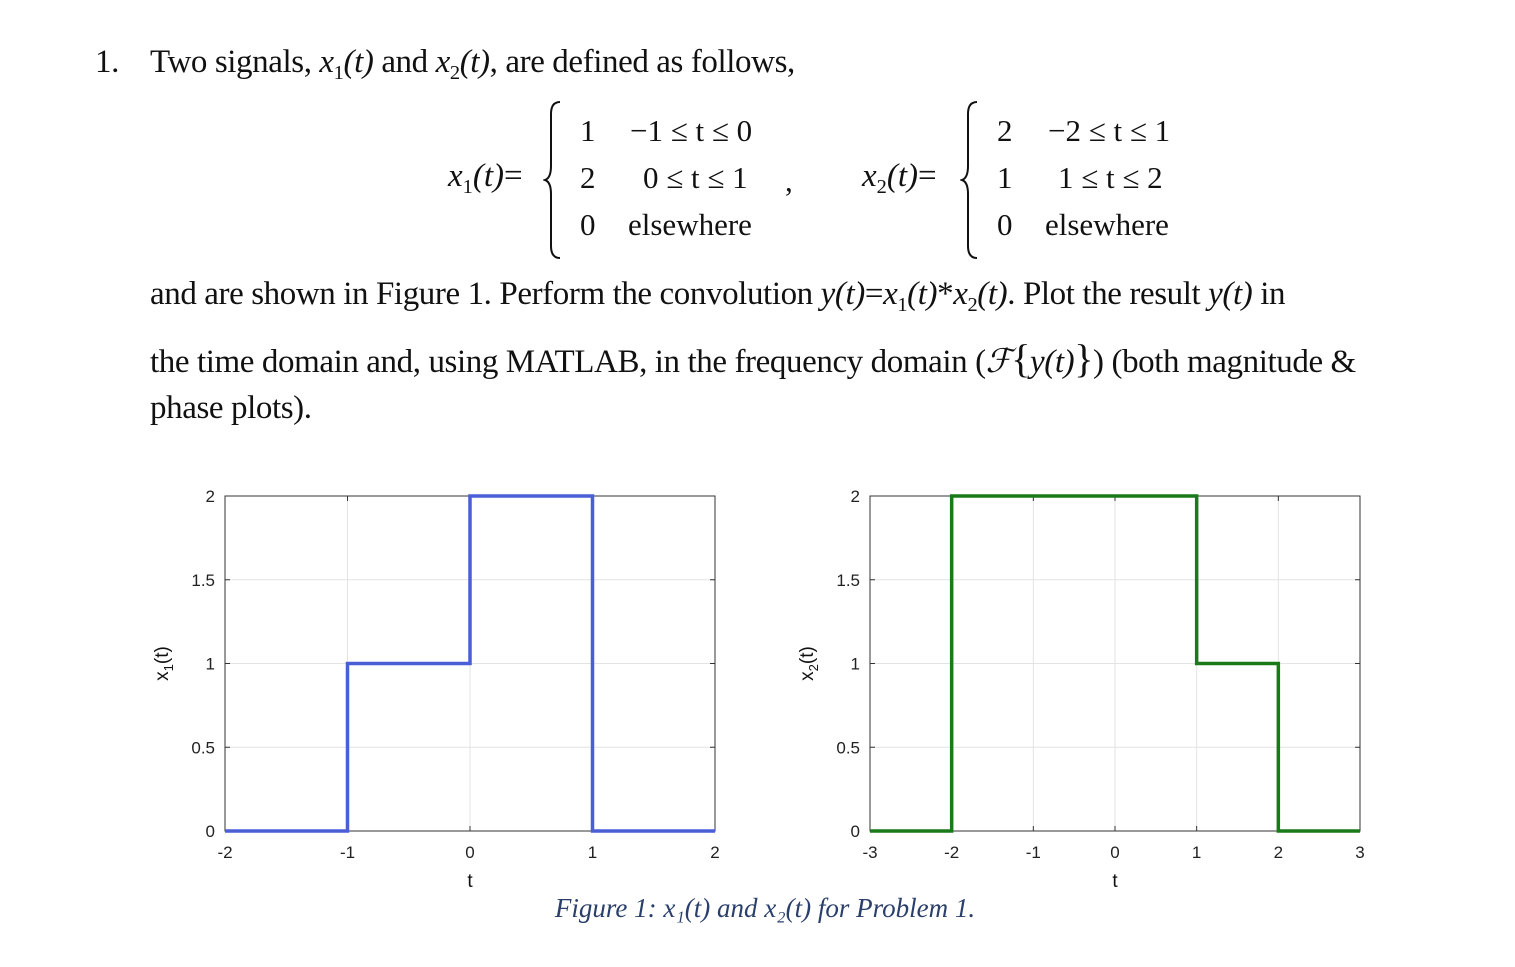 Image resolution: width=1515 pixels, height=967 pixels. What do you see at coordinates (588, 224) in the screenshot?
I see `x1-row-3-value: 0` at bounding box center [588, 224].